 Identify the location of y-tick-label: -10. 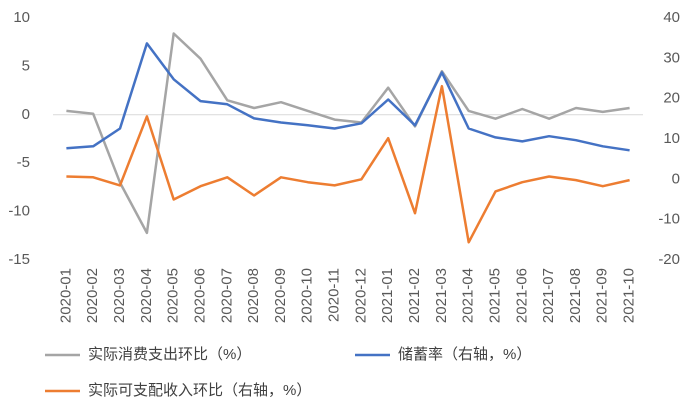
(19, 211).